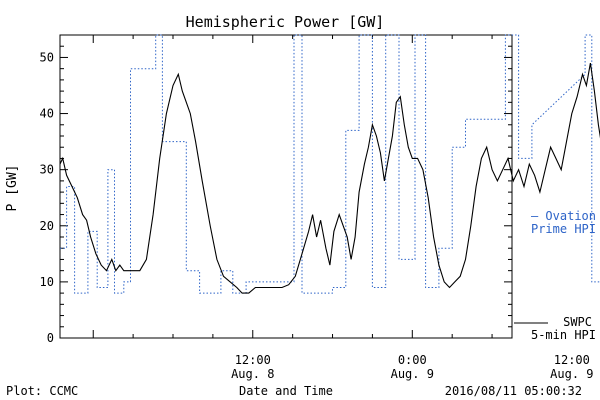 This screenshot has height=400, width=600. Describe the element at coordinates (47, 114) in the screenshot. I see `y-tick-label: 40` at that location.